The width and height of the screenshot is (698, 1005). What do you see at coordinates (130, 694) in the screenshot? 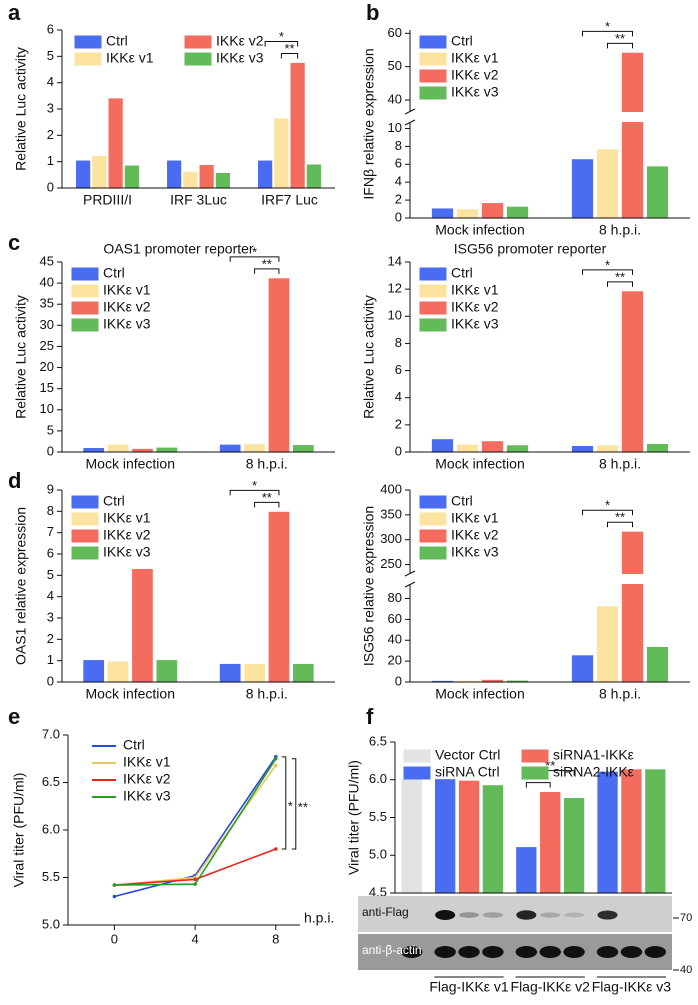
I see `x-tick-label: Mock infection` at bounding box center [130, 694].